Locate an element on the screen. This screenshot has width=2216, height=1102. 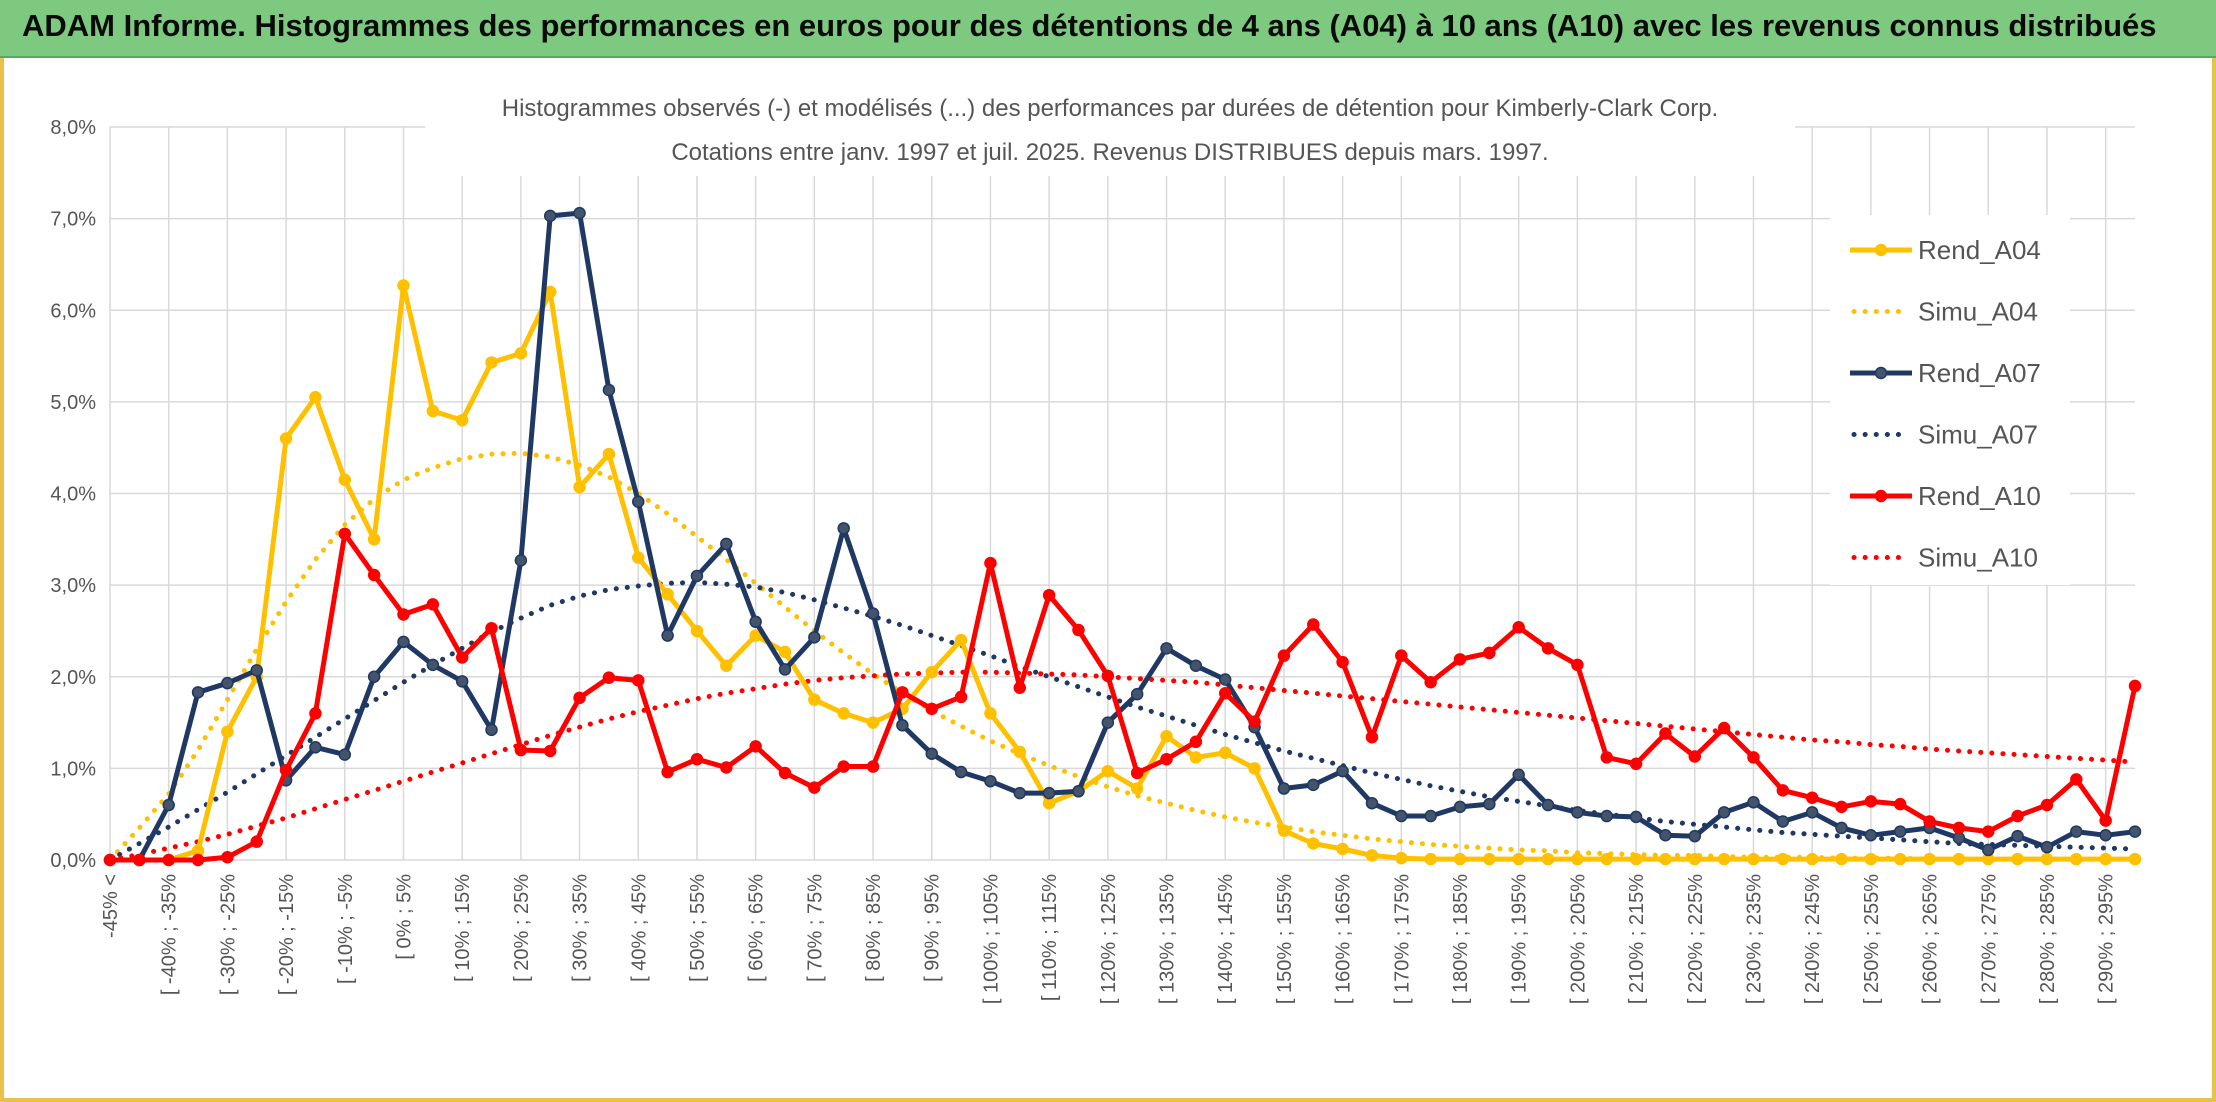
x-tick-label: [ 100% ; 105% is located at coordinates (991, 939).